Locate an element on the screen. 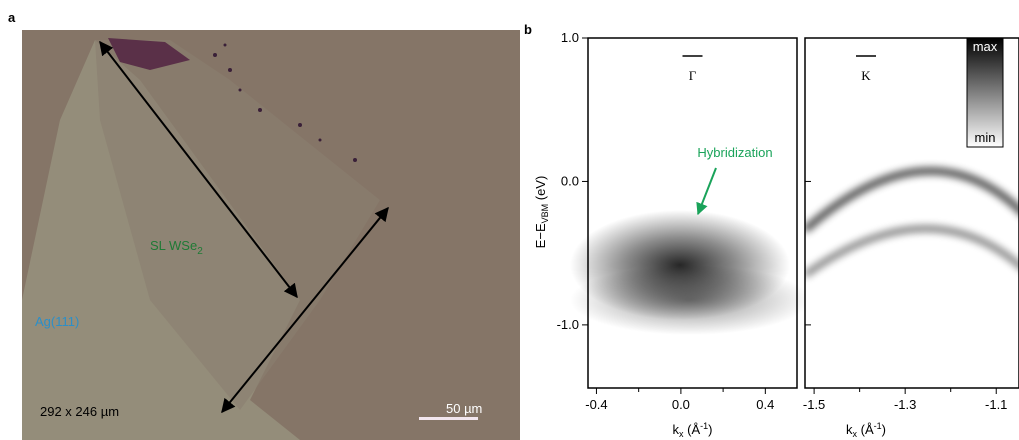 This screenshot has width=1019, height=440. panel-label: a is located at coordinates (12, 17).